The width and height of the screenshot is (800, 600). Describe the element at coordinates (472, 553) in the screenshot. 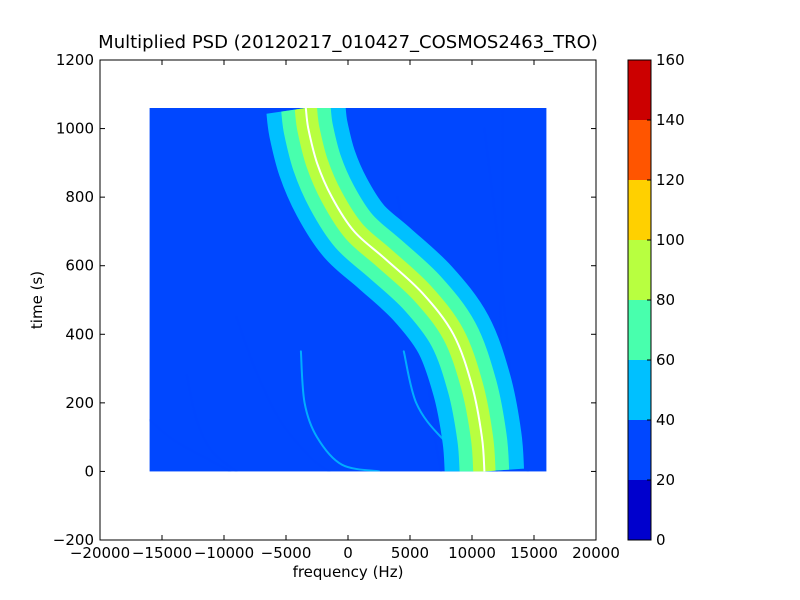

I see `x-tick-label: 10000` at that location.